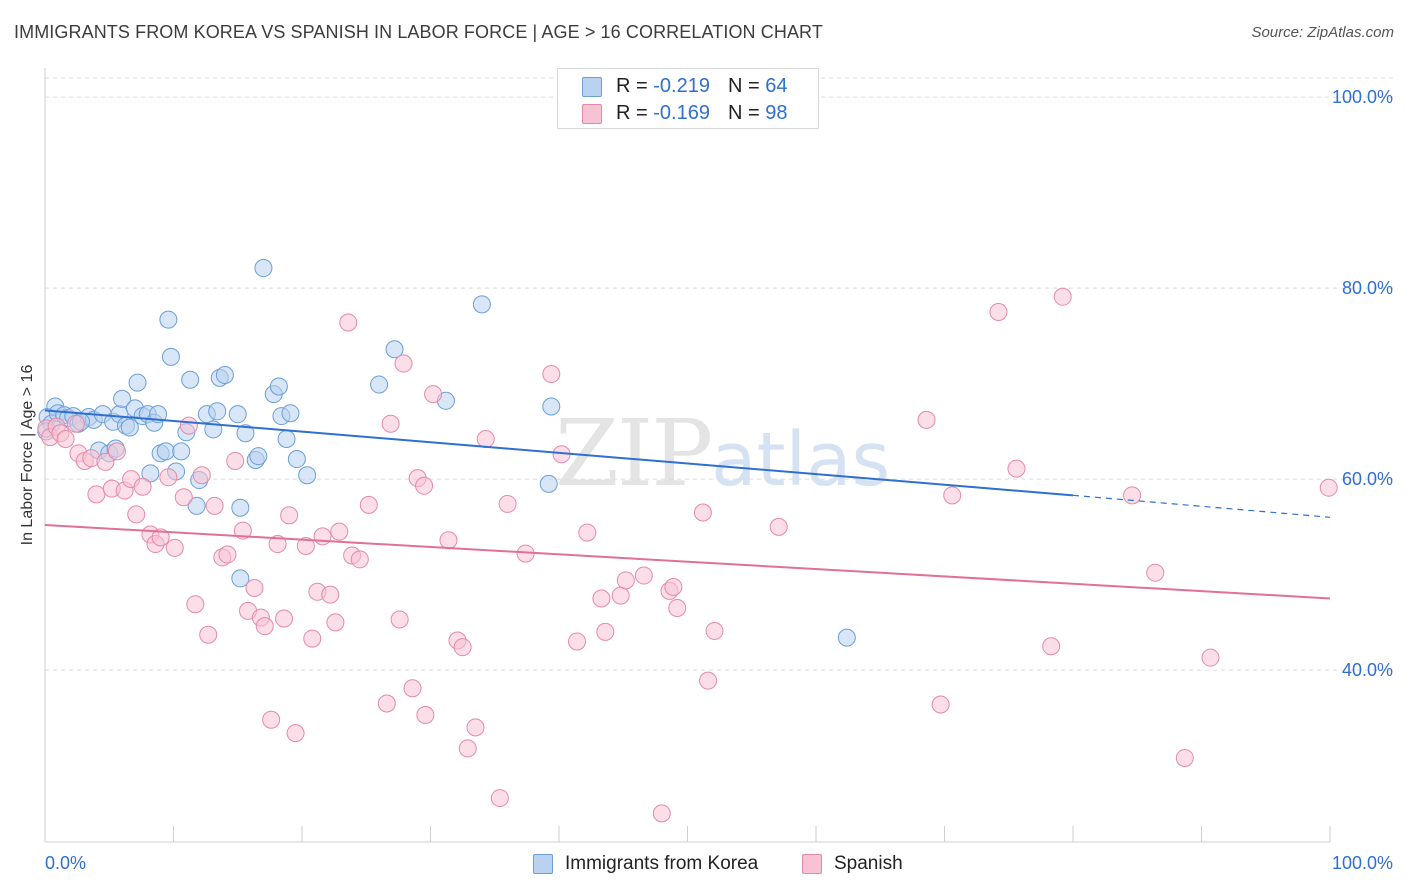  I want to click on stats-text-korea: R = -0.219 N = 64, so click(701, 86).